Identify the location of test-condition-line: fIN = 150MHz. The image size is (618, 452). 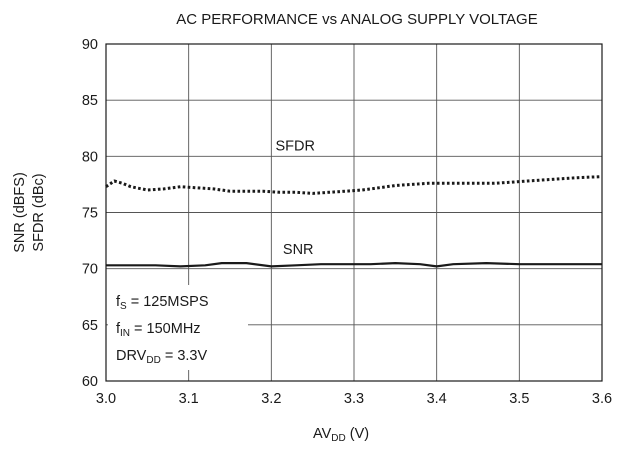
(158, 330).